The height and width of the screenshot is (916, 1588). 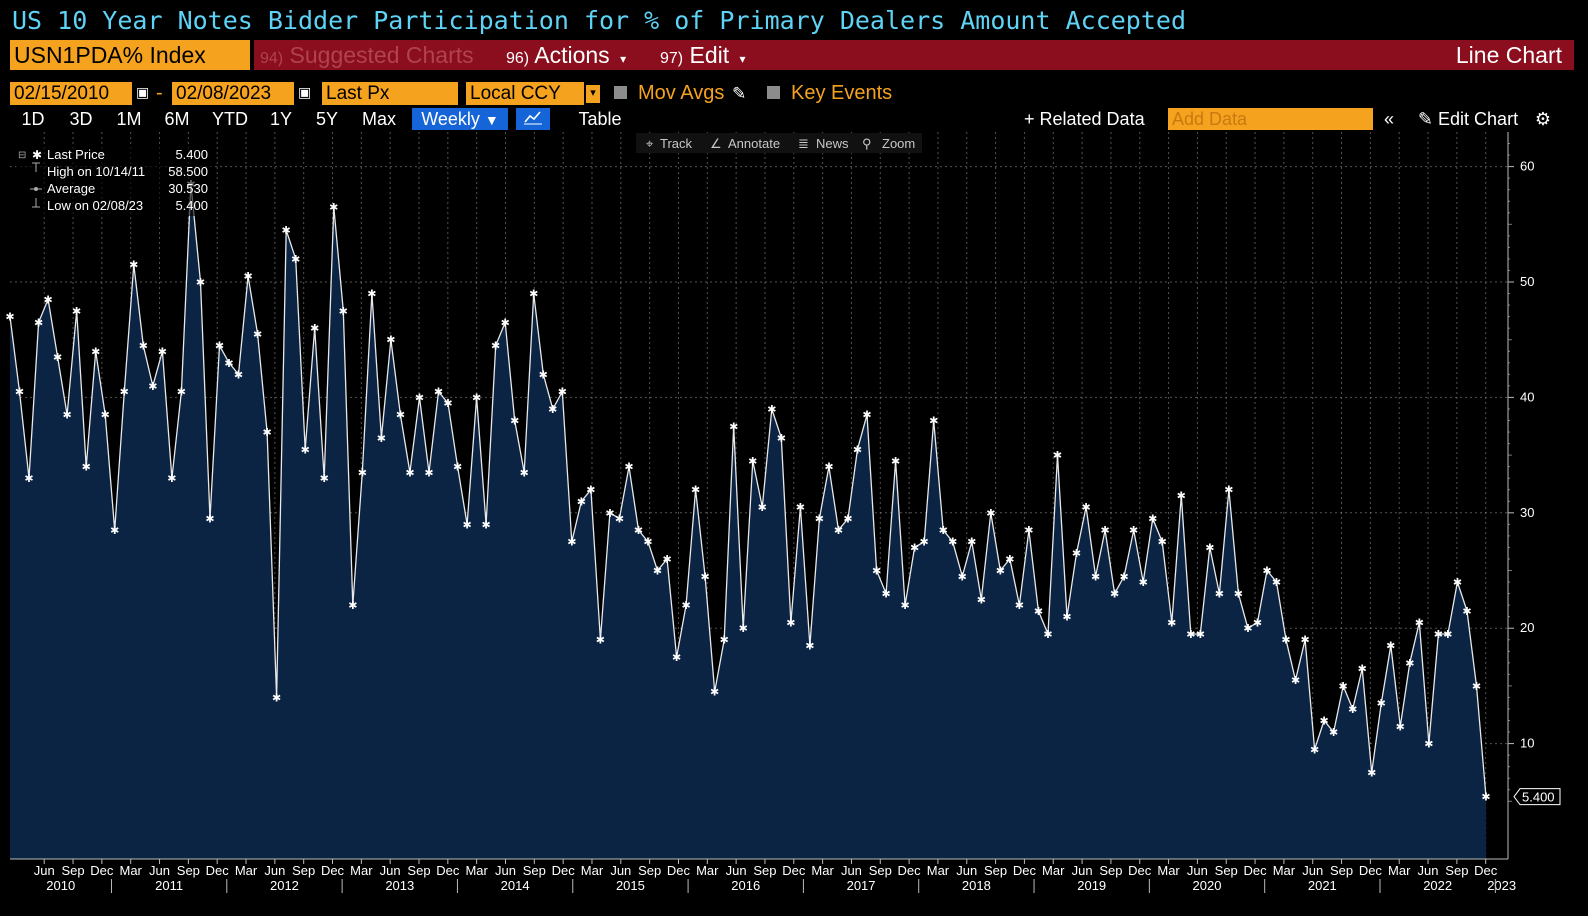 I want to click on suggested-charts-button: 94) Suggested Charts, so click(x=377, y=55).